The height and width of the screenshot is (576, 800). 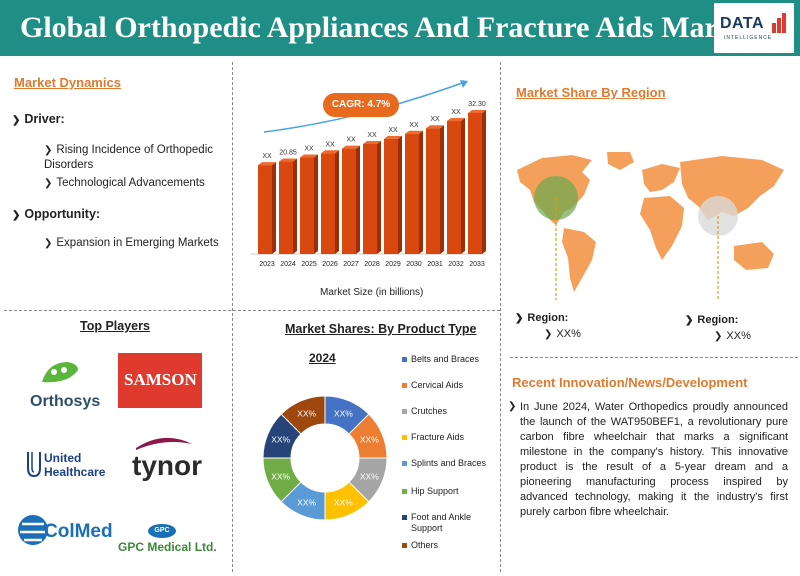 I want to click on bar-2024, so click(x=286, y=207).